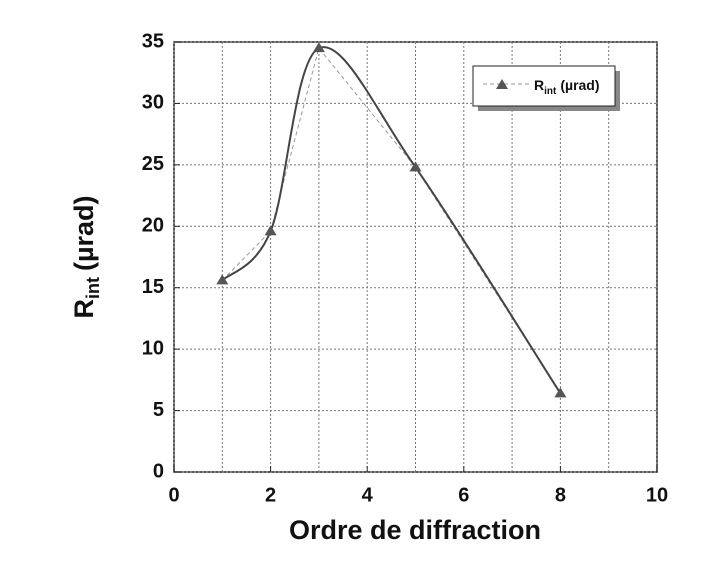  I want to click on x-tick-label: 6, so click(463, 495).